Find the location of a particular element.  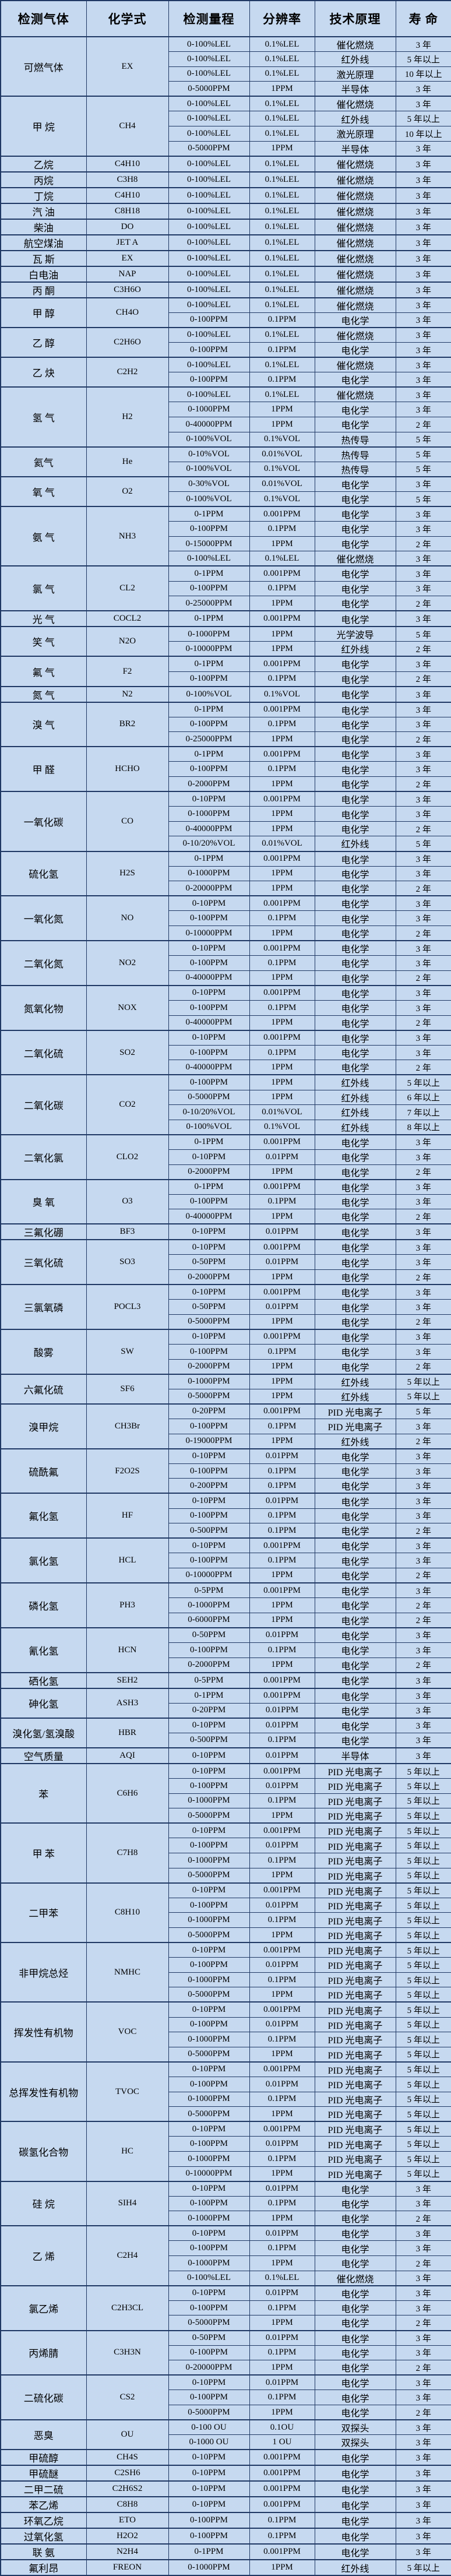

table-row: 氯 气 CL2 0-1PPM 0.001PPM 电化学 3 年 is located at coordinates (225, 588).